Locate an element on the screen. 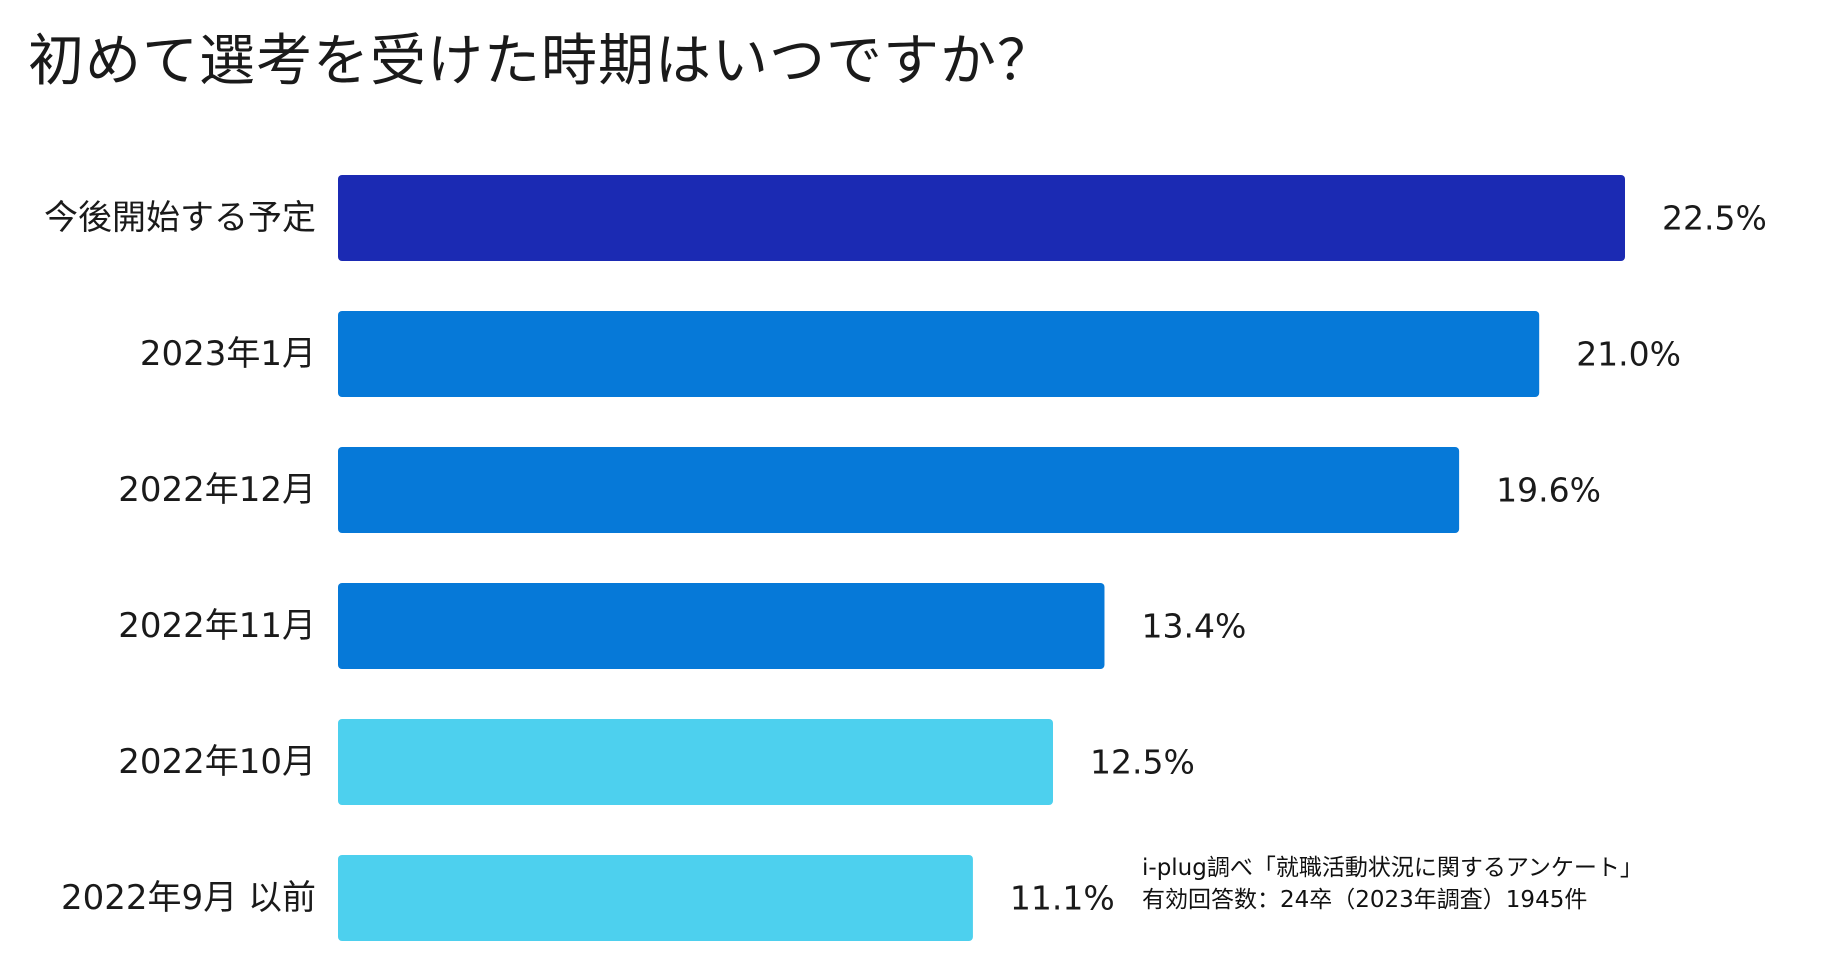  chart-title: 初めて選考を受けた時期はいつですか？ is located at coordinates (541, 61).